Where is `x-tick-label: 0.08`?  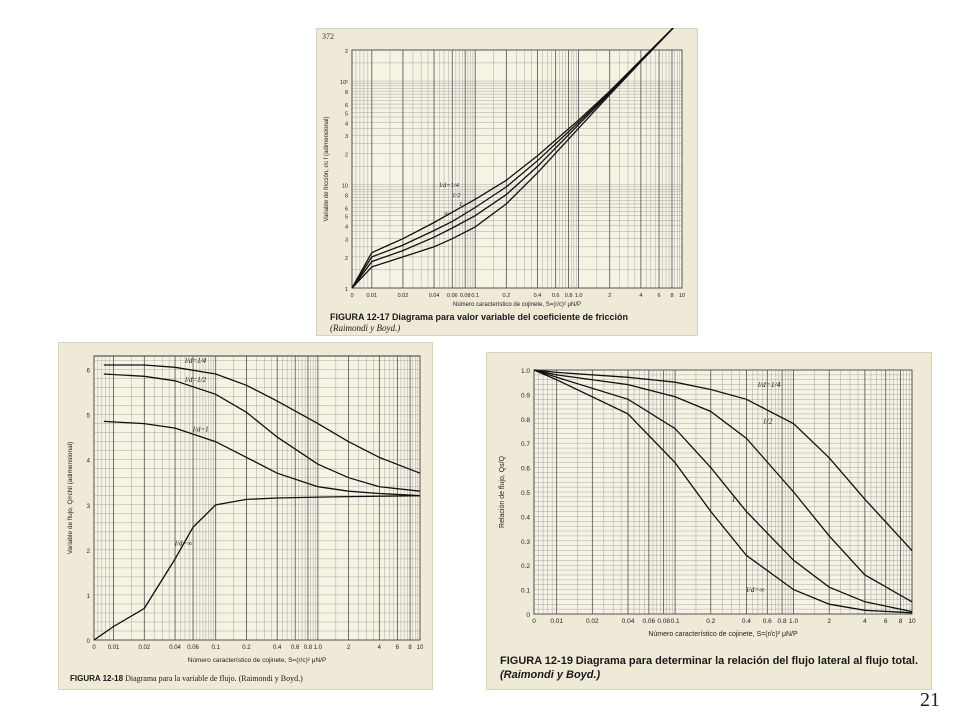
x-tick-label: 0.08 is located at coordinates (663, 621).